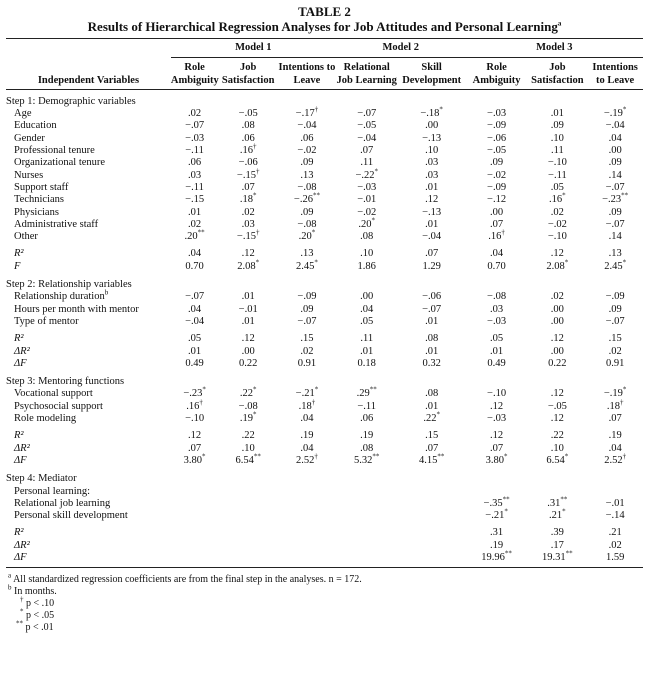 This screenshot has height=700, width=649. I want to click on value-cell: −.15†, so click(248, 174).